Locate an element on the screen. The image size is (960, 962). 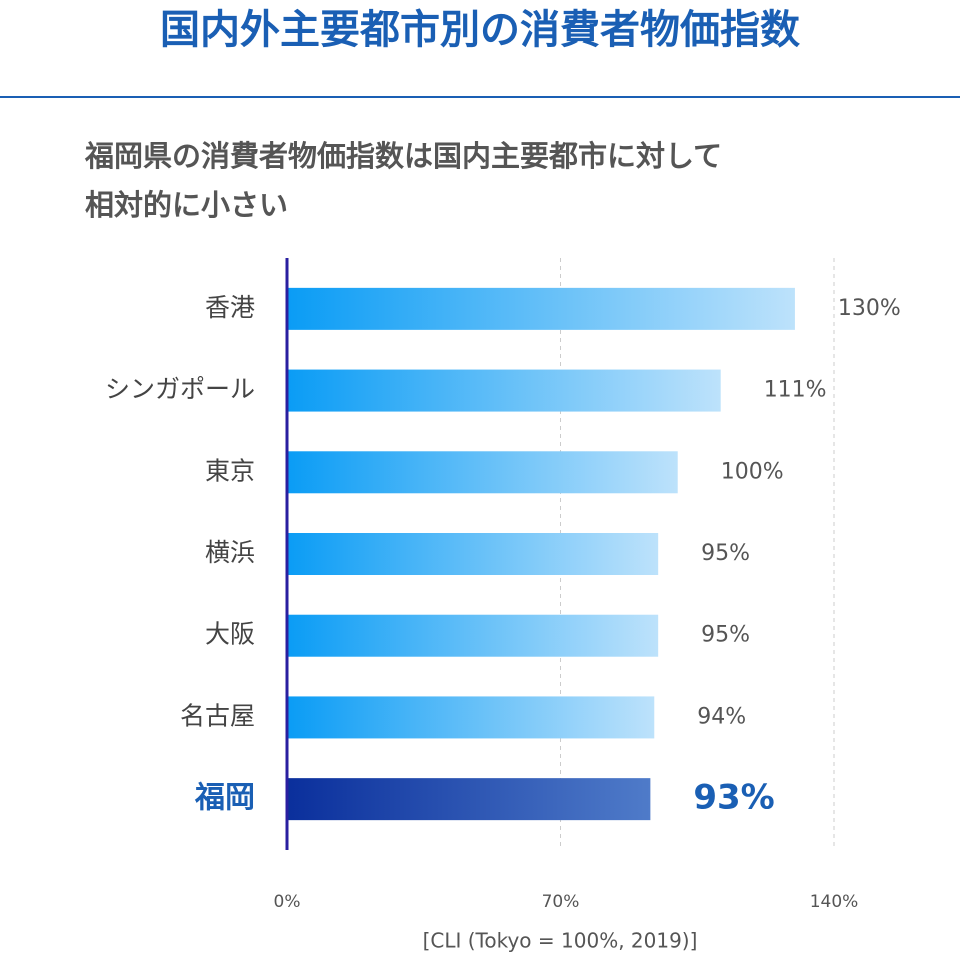
category-label: 名古屋 is located at coordinates (217, 715).